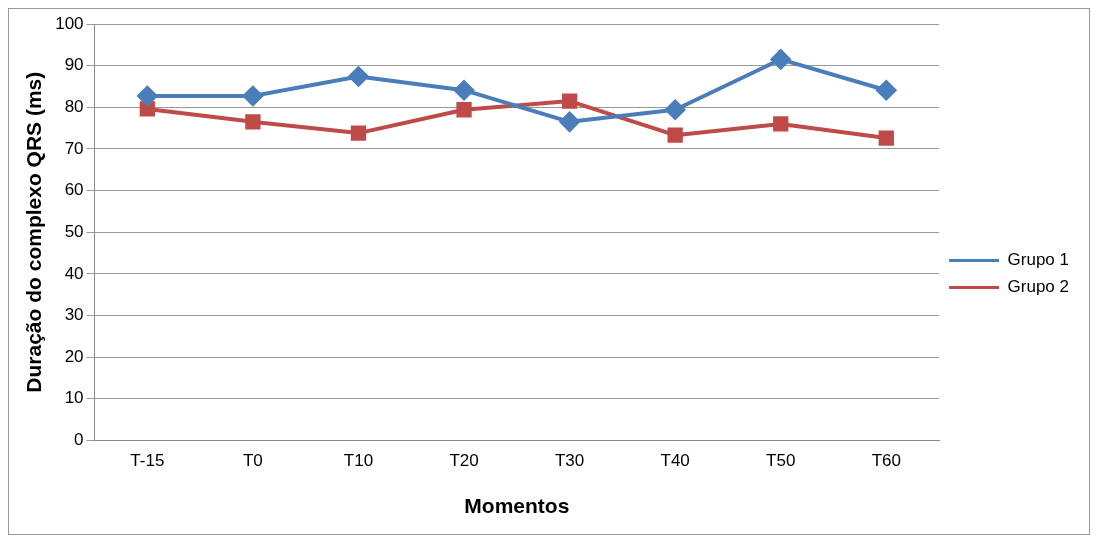 This screenshot has height=543, width=1097. I want to click on y-tick-label: 40, so click(74, 273).